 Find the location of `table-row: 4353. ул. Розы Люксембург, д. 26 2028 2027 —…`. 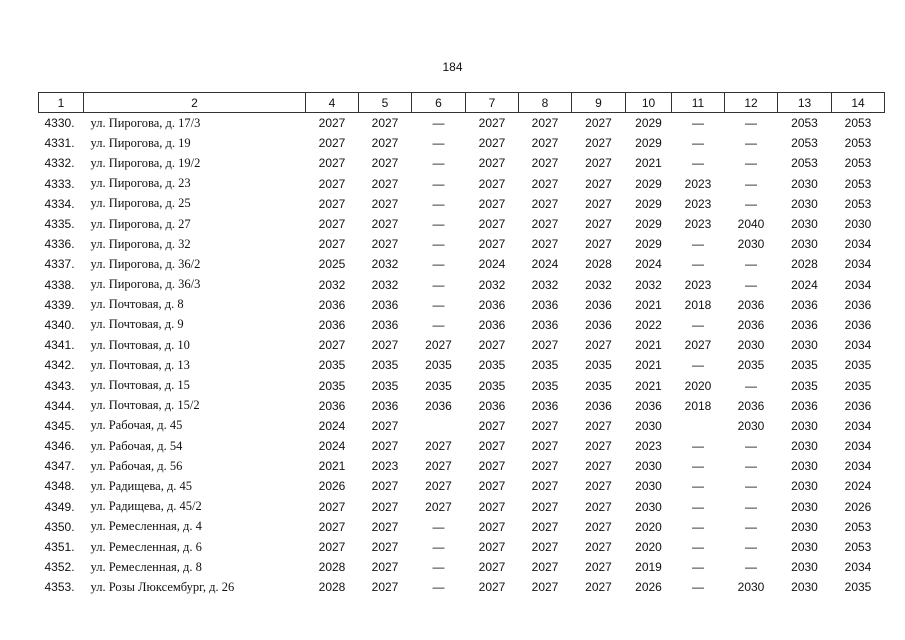

table-row: 4353. ул. Розы Люксембург, д. 26 2028 2027 —… is located at coordinates (462, 587).